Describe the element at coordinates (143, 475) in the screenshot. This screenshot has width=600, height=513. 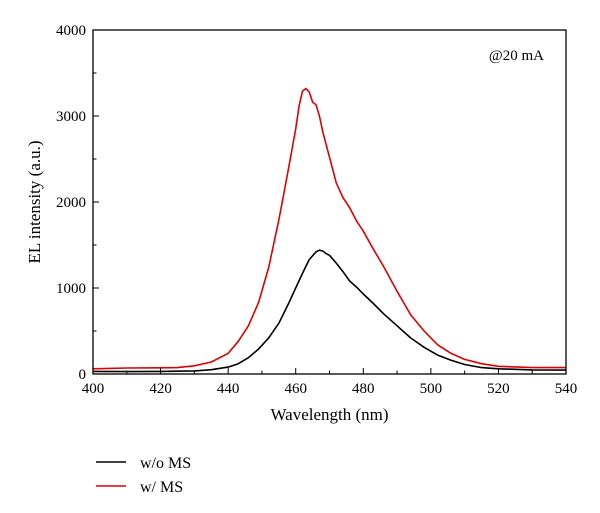
I see `legend: w/o MS w/ MS` at that location.